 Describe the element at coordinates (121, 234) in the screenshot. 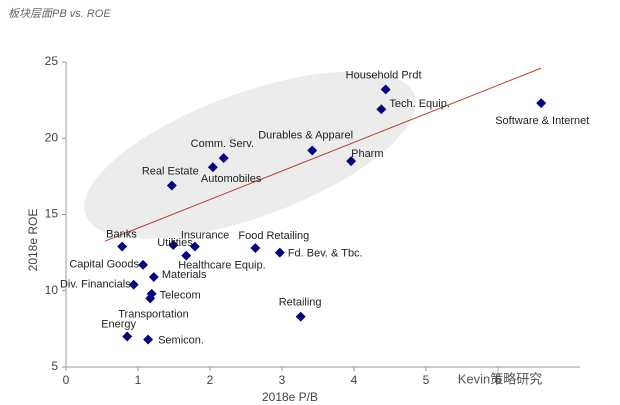

I see `point-label: Banks` at that location.